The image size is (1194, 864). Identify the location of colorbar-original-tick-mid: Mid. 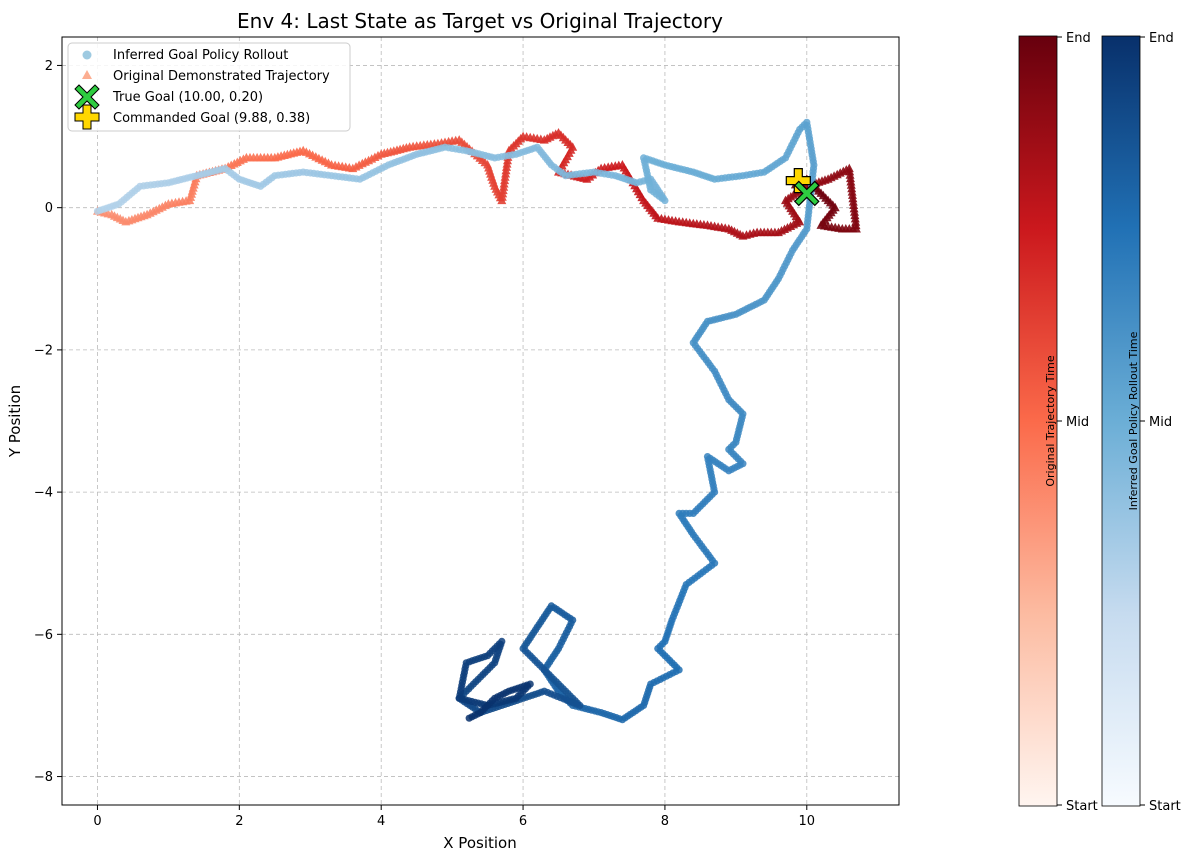
(1077, 422).